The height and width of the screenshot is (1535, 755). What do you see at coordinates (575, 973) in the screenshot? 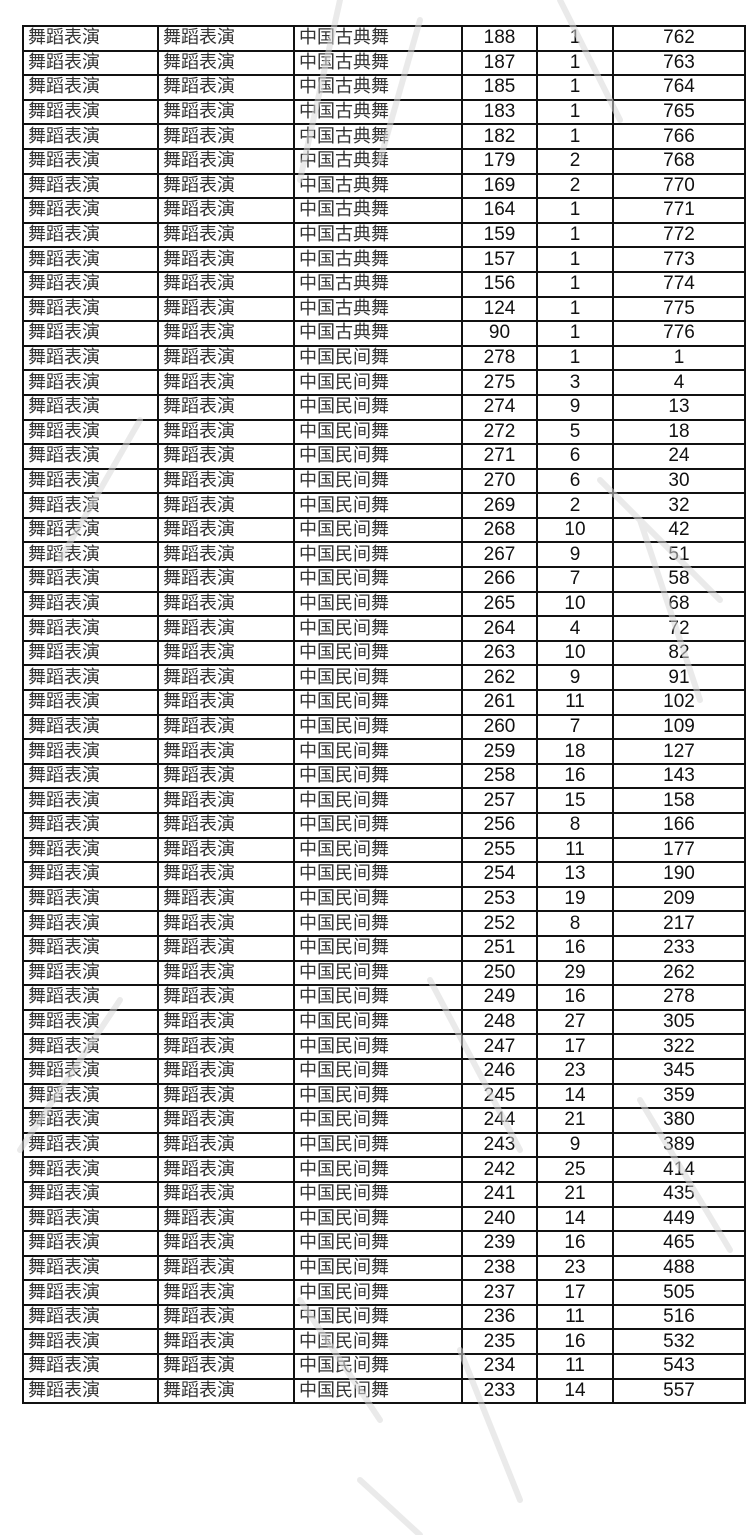
I see `count-cell: 29` at bounding box center [575, 973].